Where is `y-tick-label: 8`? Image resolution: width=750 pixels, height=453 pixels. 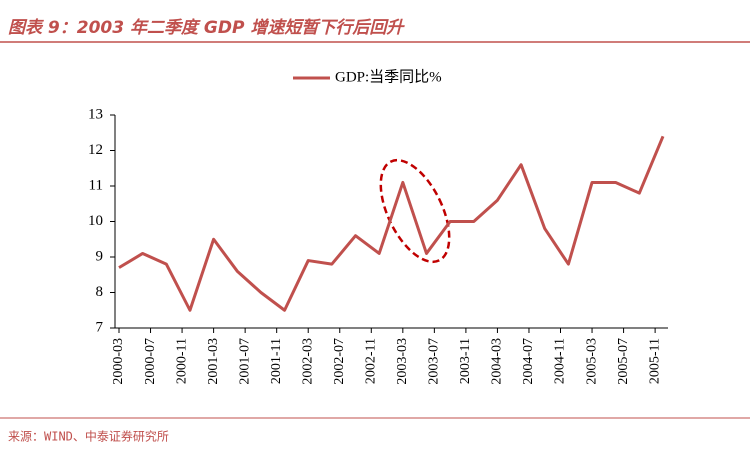 y-tick-label: 8 is located at coordinates (100, 292).